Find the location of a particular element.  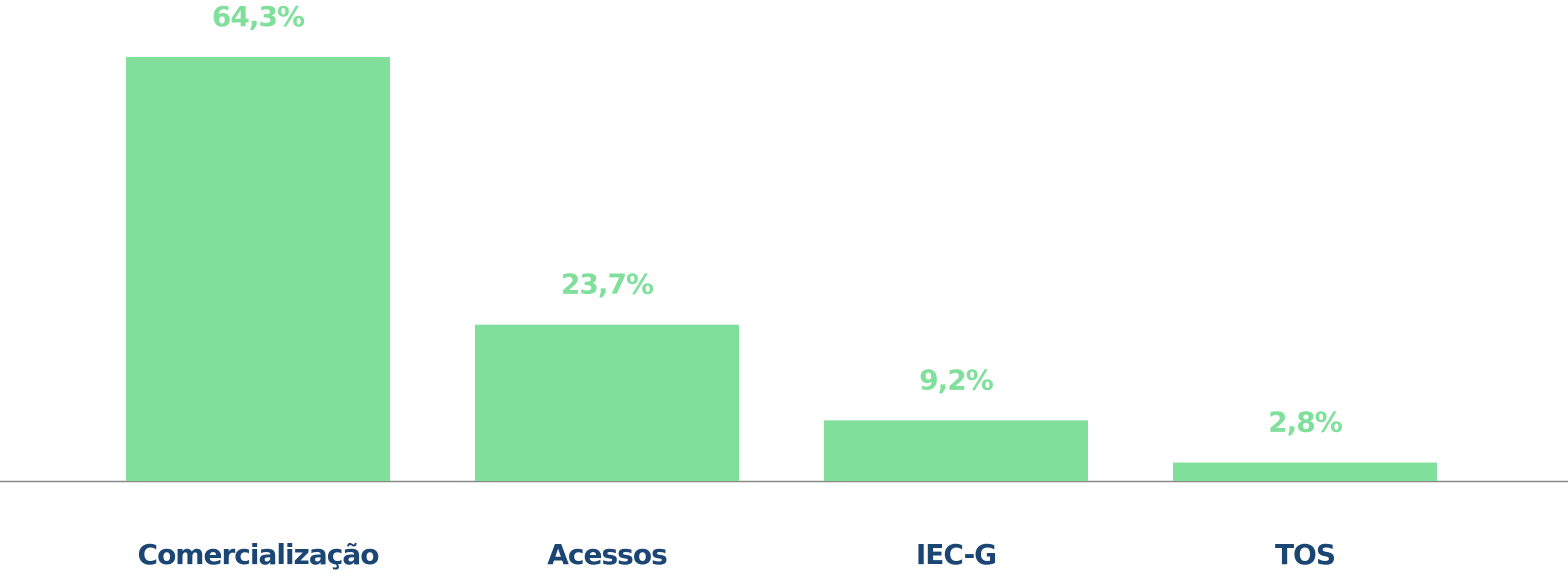

value-label: 23,7% is located at coordinates (607, 284).